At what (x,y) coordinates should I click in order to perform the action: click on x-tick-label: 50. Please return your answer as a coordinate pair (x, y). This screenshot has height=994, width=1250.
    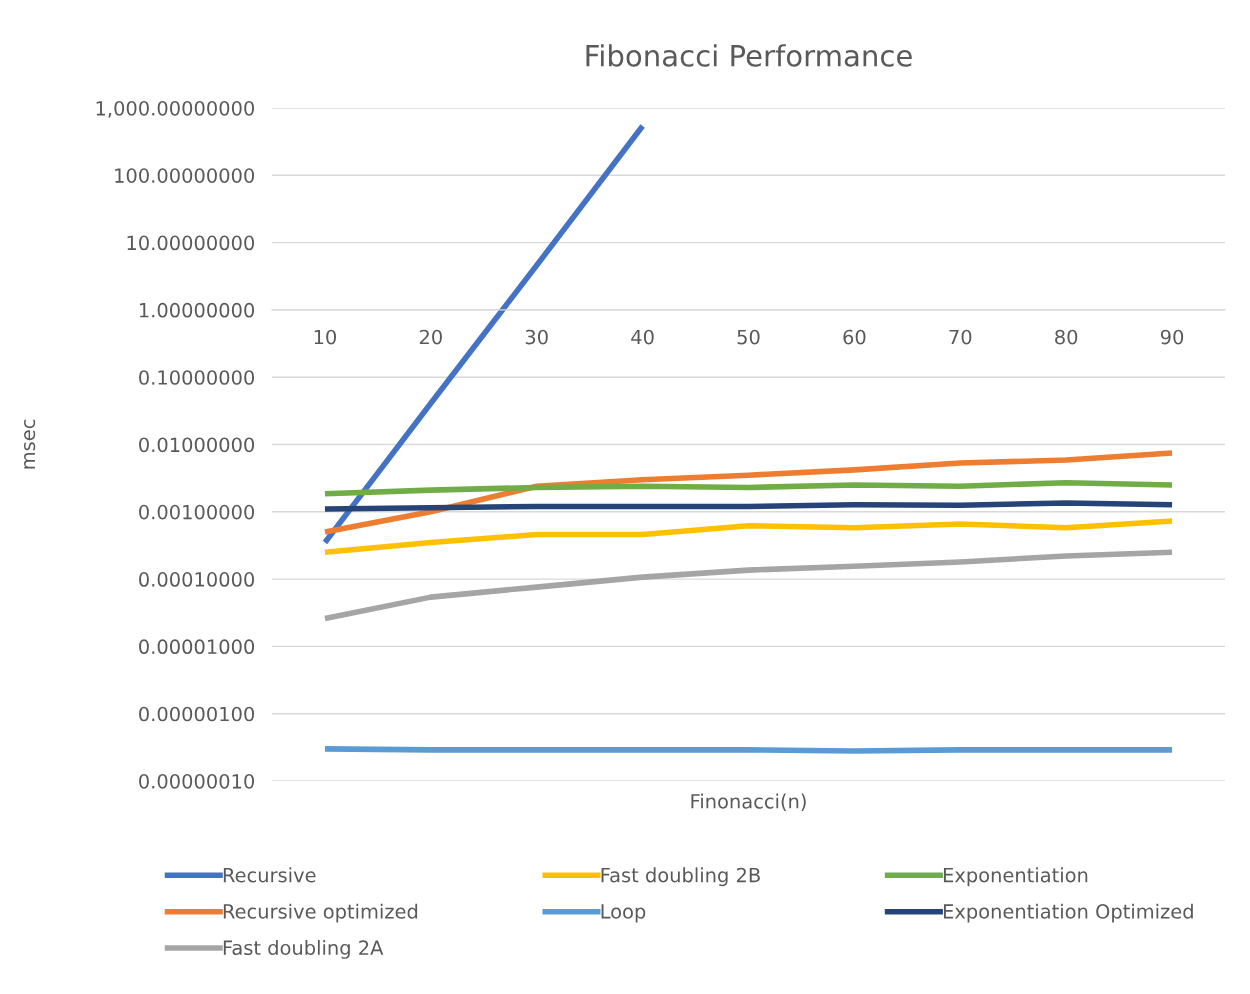
    Looking at the image, I should click on (748, 337).